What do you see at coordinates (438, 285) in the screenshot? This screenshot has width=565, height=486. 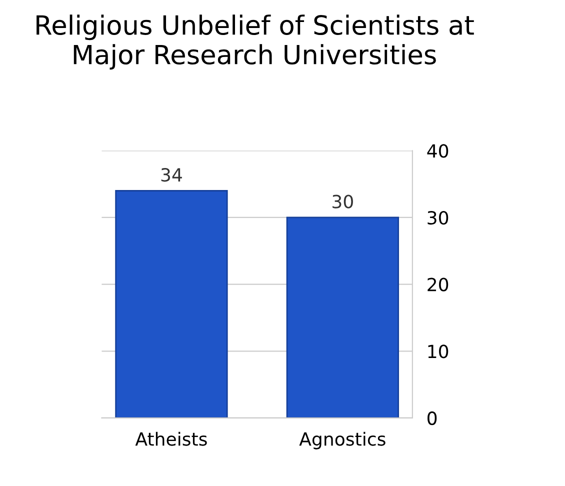 I see `y-tick-label: 20` at bounding box center [438, 285].